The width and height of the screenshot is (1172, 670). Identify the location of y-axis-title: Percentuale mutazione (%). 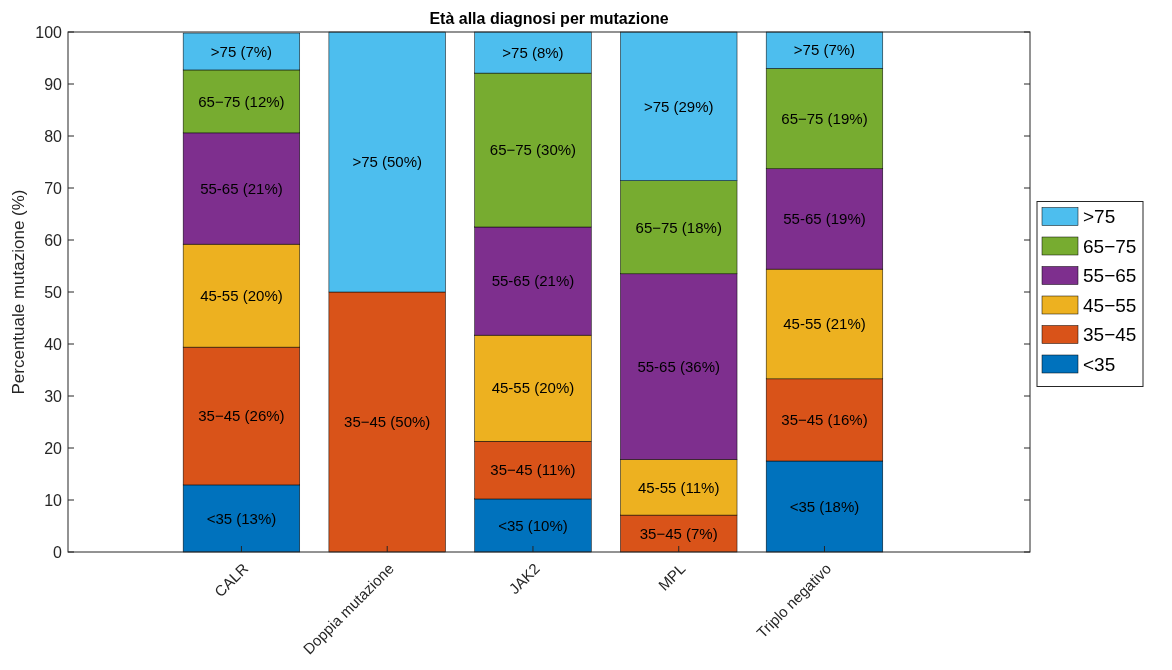
(18, 292).